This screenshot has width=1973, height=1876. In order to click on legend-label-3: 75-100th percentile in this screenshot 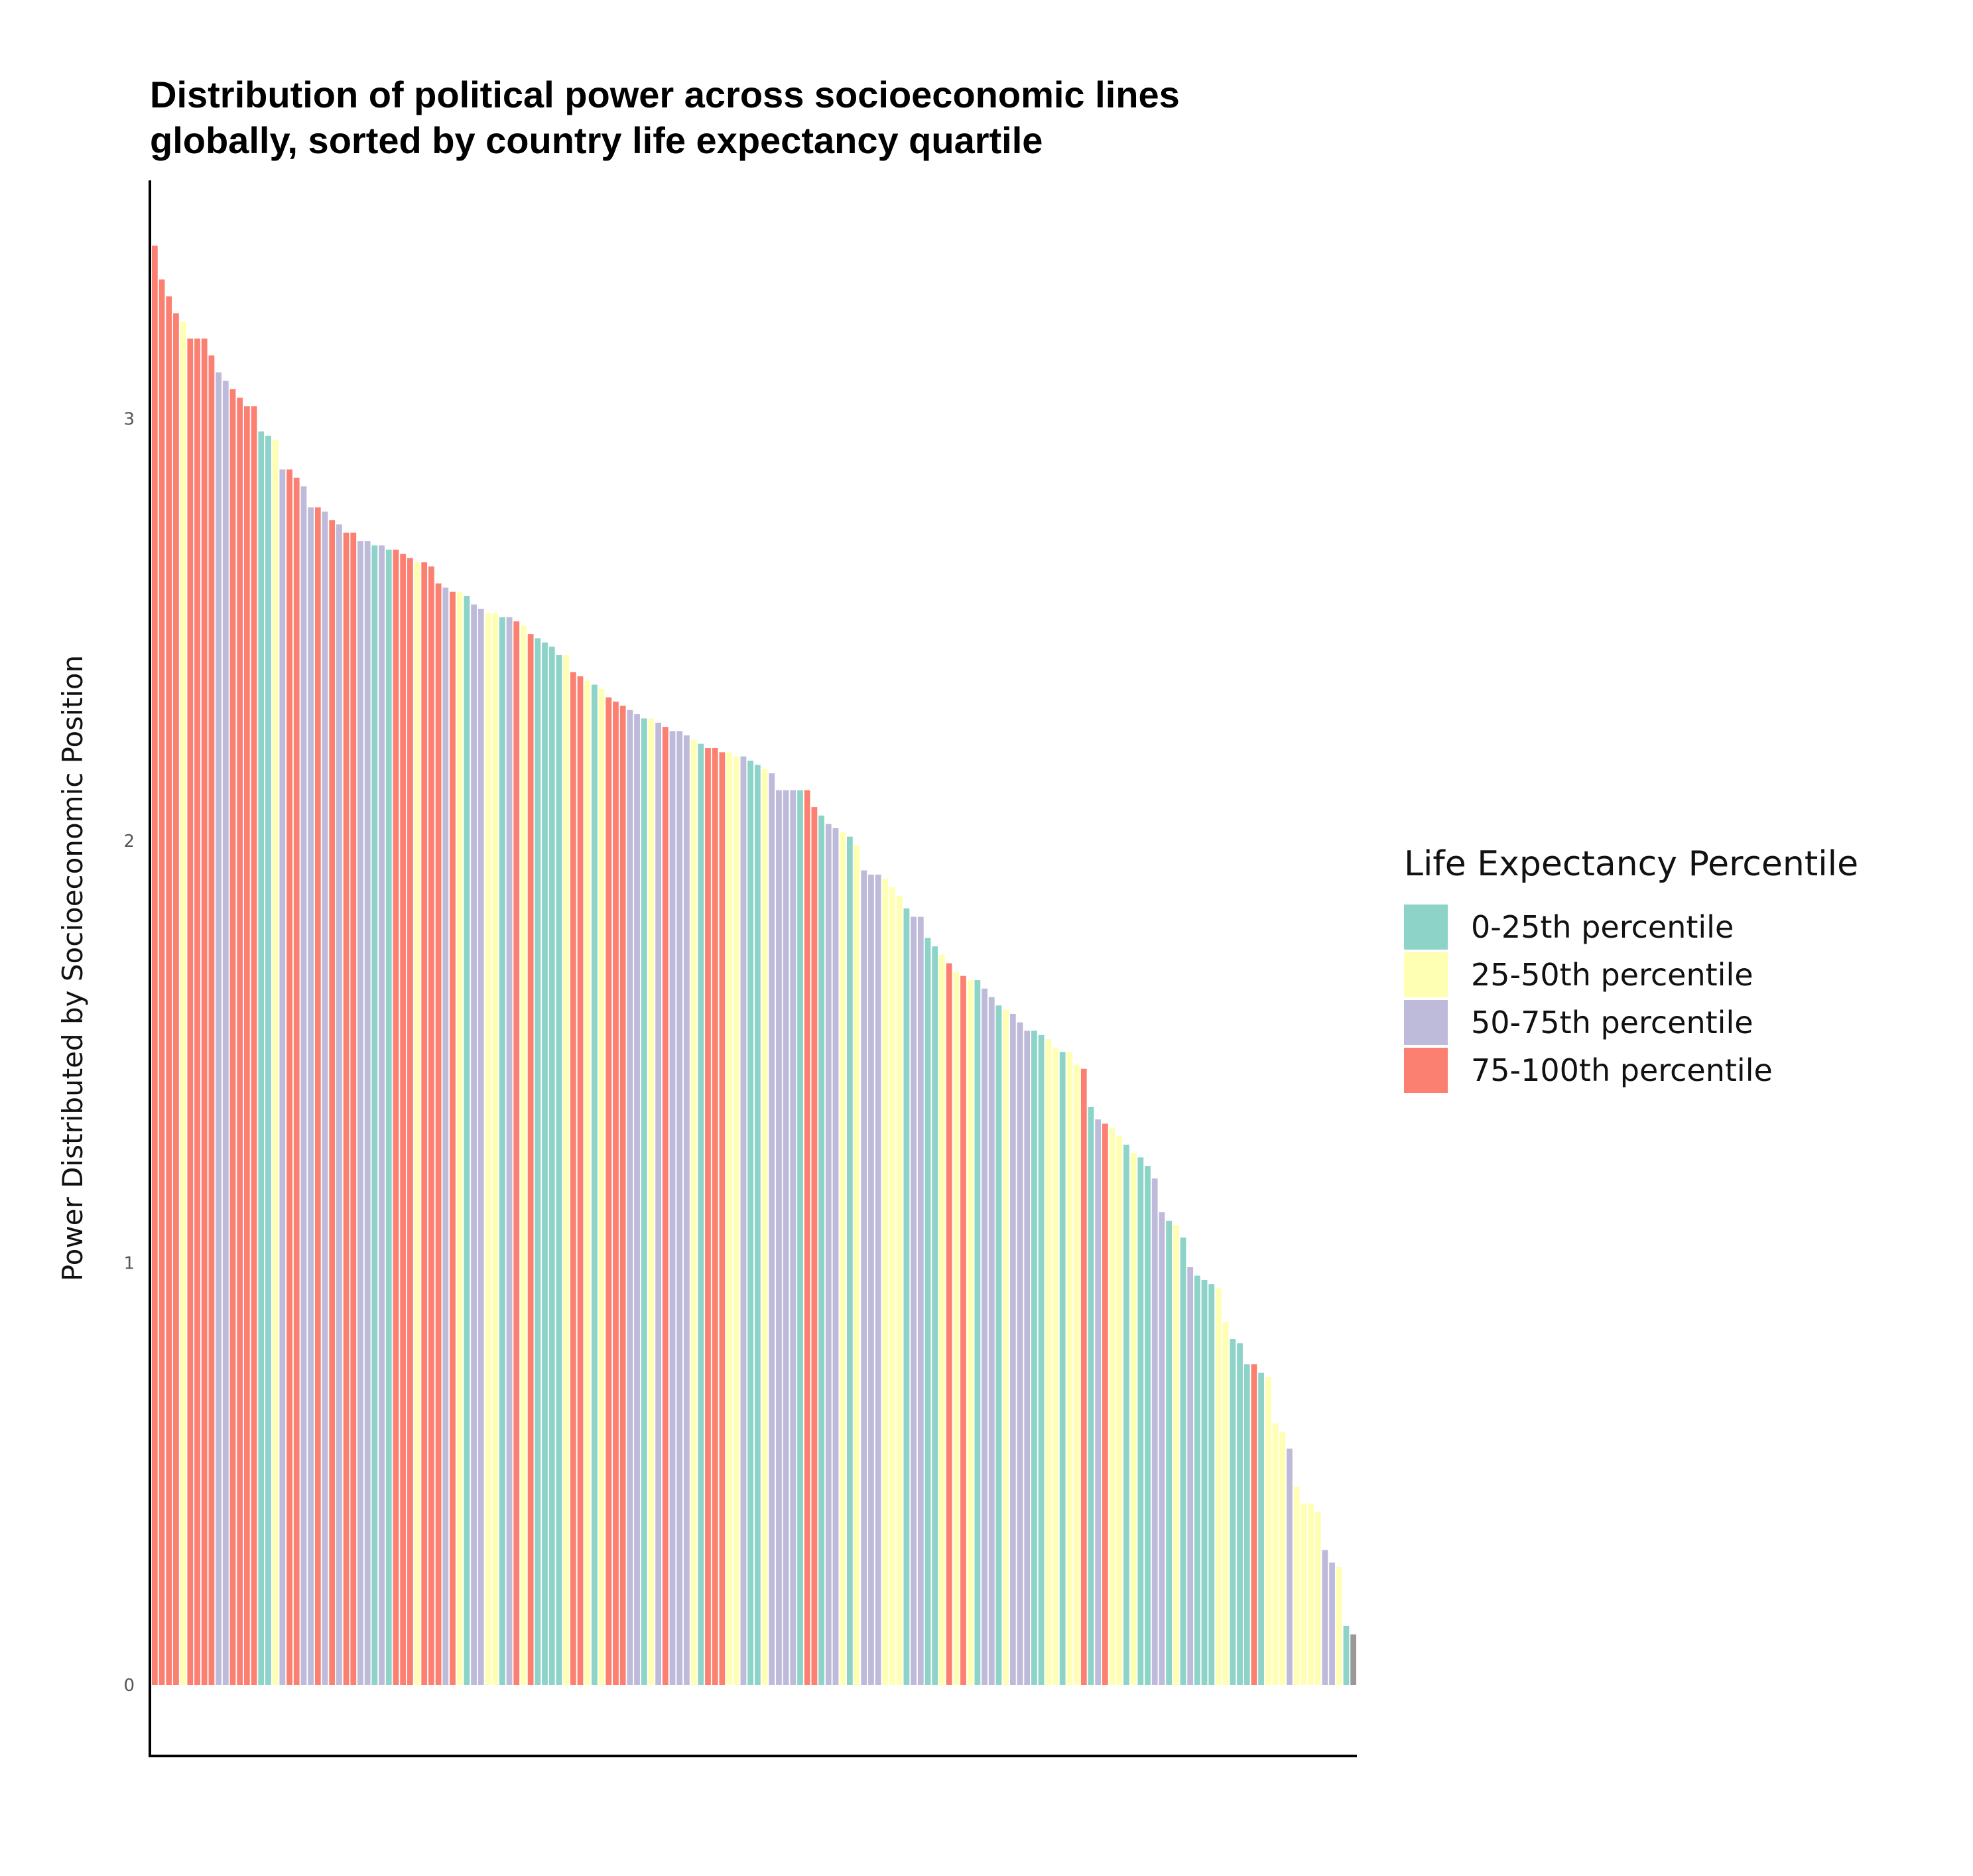, I will do `click(1622, 1070)`.